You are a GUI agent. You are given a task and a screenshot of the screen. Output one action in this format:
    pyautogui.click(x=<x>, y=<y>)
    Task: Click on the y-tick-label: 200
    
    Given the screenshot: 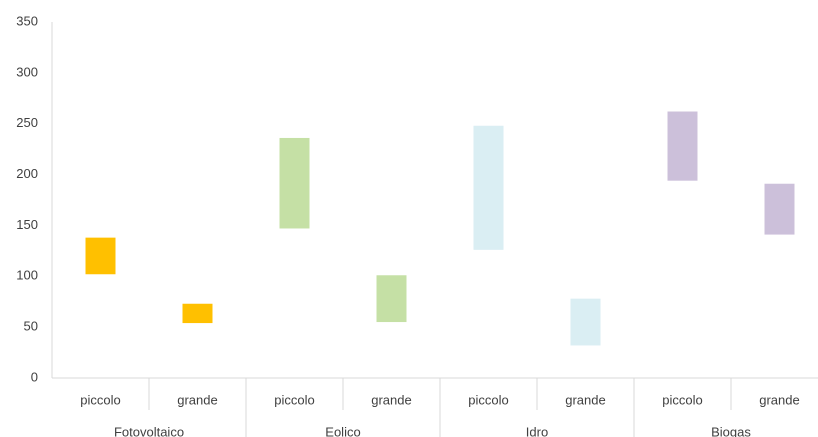 What is the action you would take?
    pyautogui.click(x=27, y=173)
    